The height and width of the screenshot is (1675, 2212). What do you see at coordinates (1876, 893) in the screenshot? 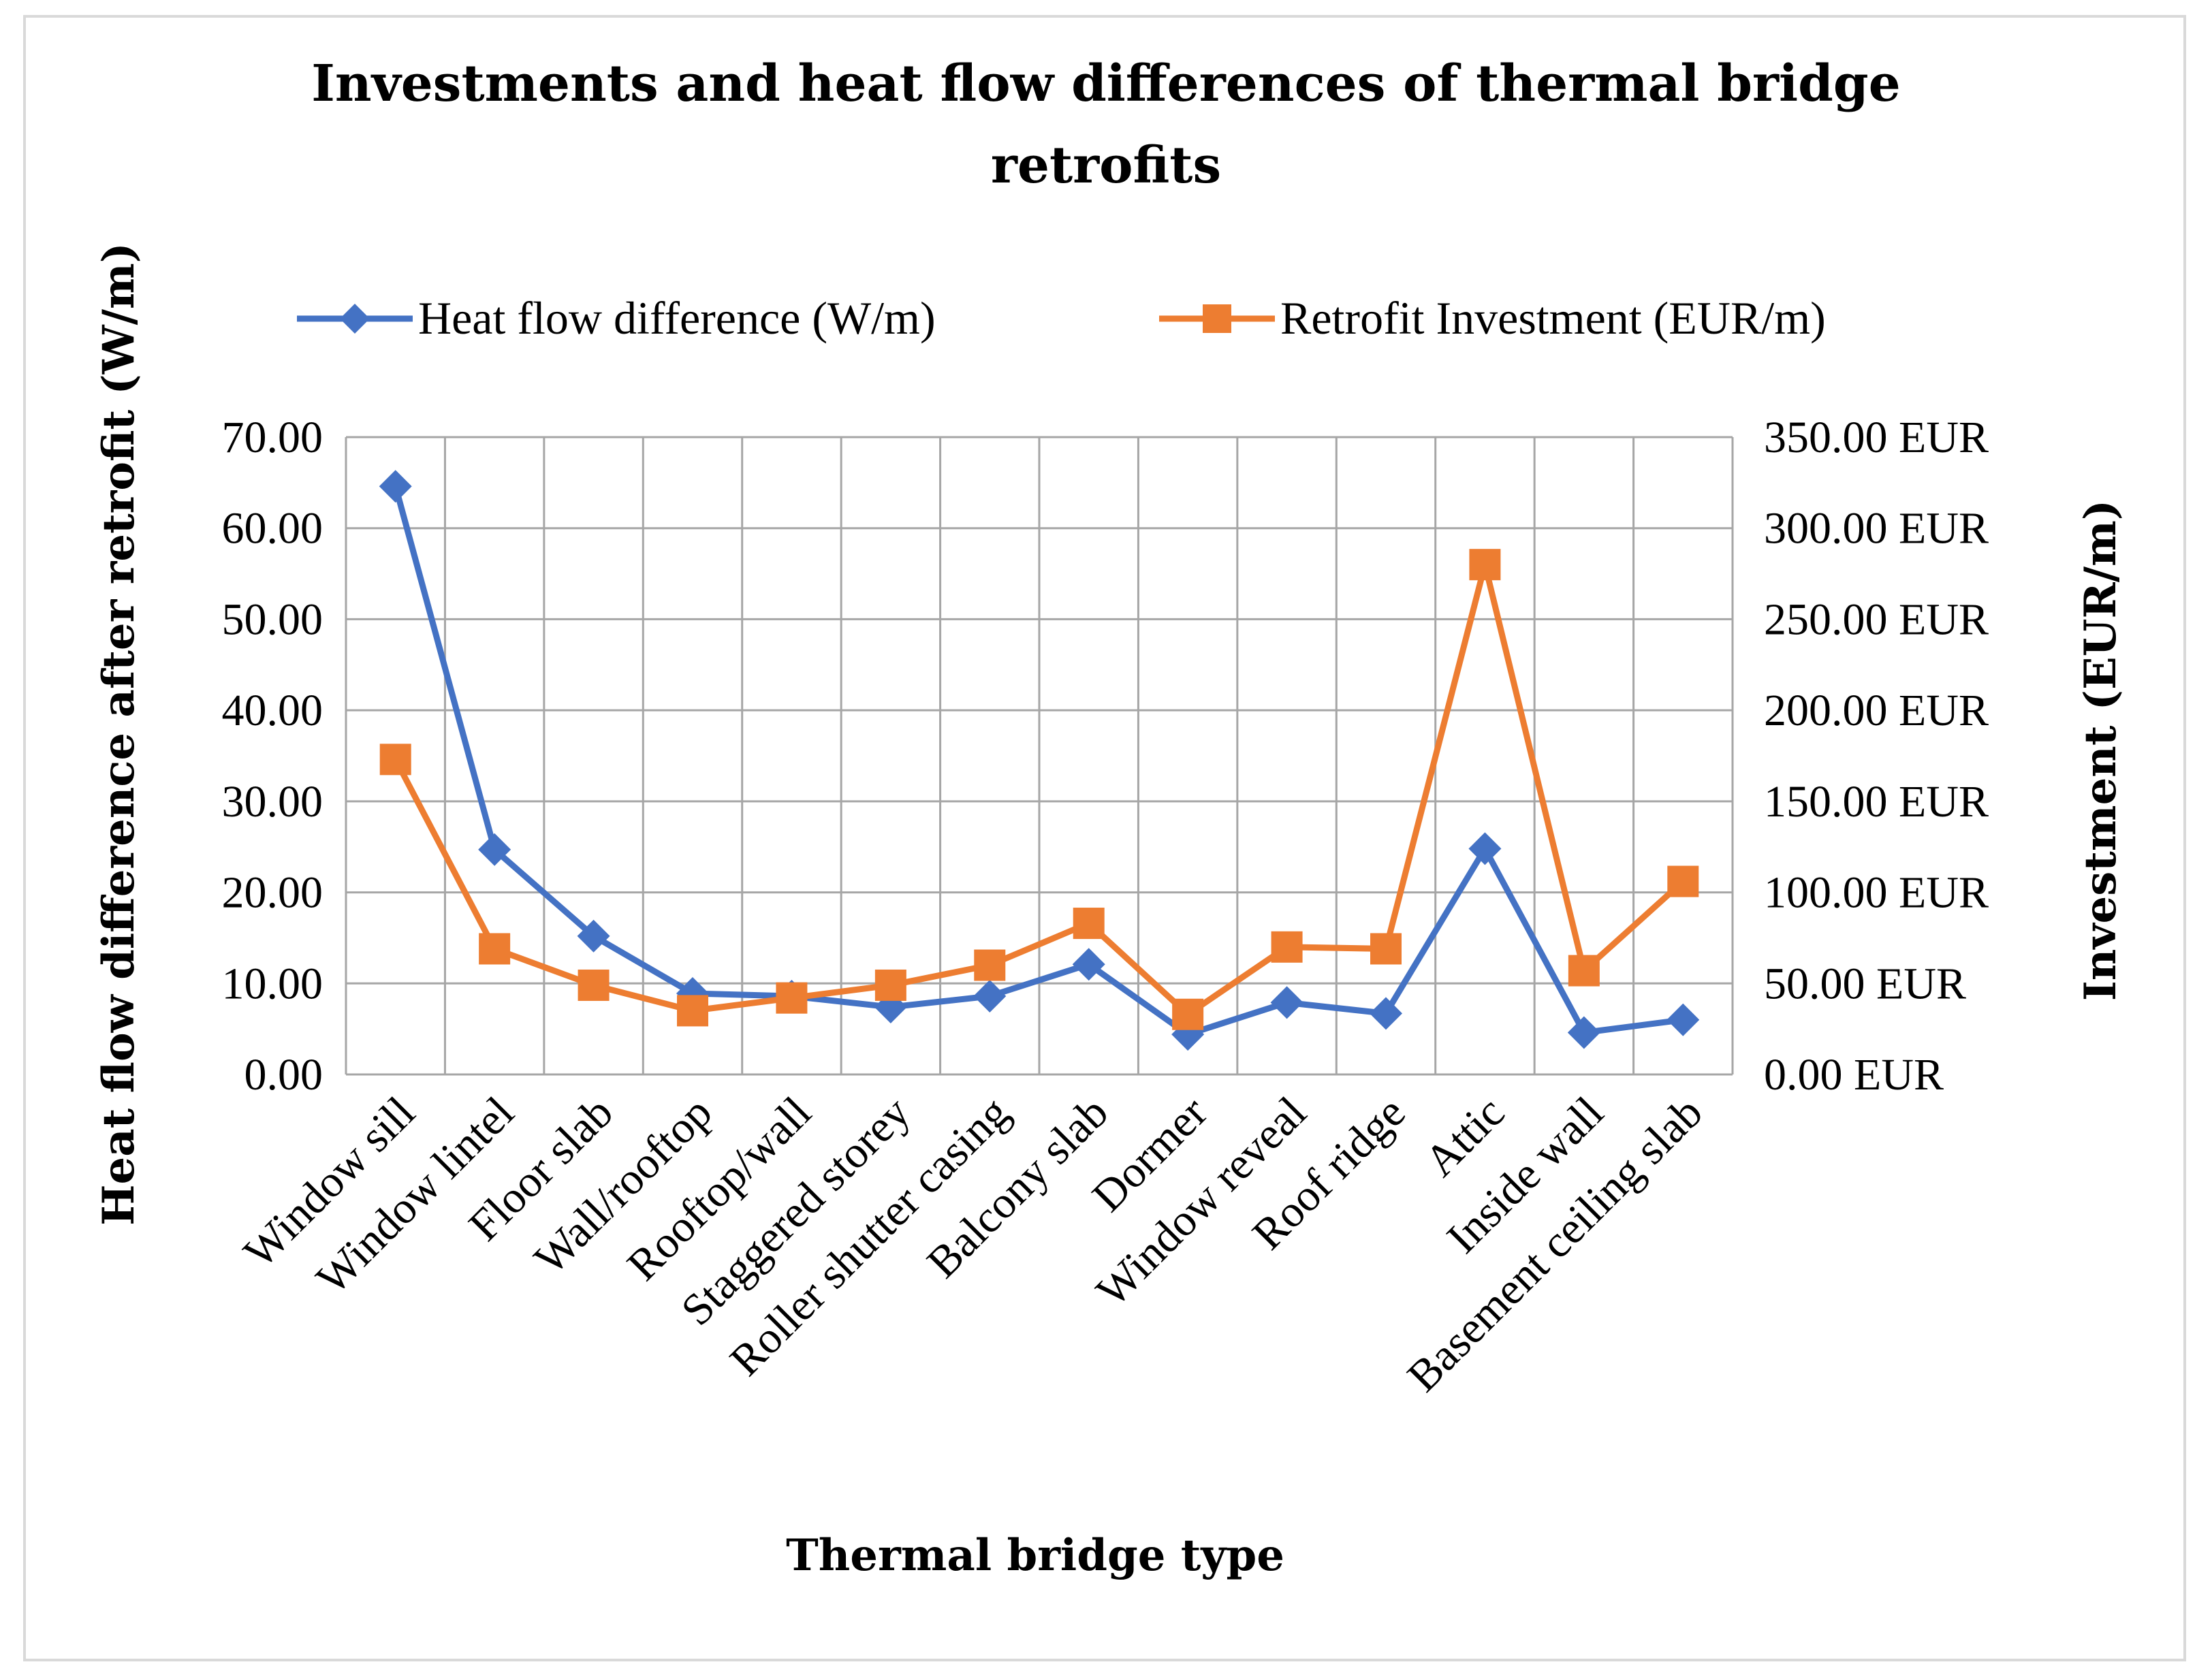
I see `y2-tick-label: 100.00 EUR` at bounding box center [1876, 893].